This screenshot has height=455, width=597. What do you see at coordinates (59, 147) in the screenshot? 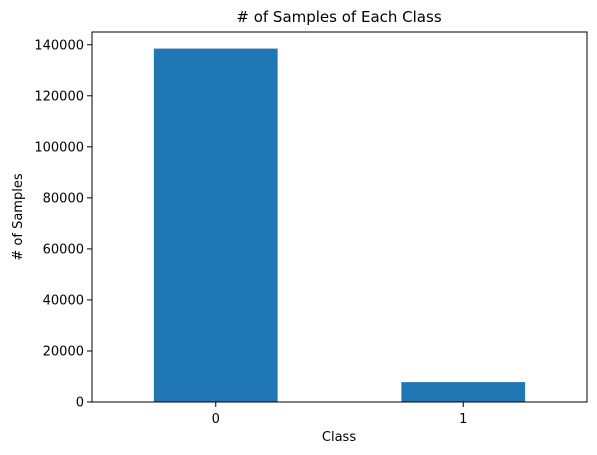
I see `y-tick-label: 100000` at bounding box center [59, 147].